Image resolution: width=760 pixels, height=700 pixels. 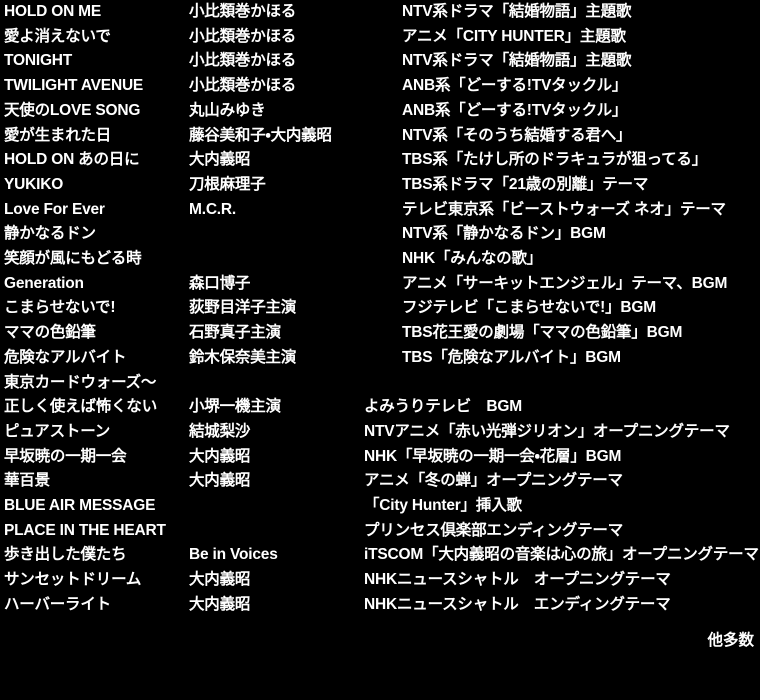 What do you see at coordinates (80, 506) in the screenshot?
I see `work-title: BLUE AIR MESSAGE` at bounding box center [80, 506].